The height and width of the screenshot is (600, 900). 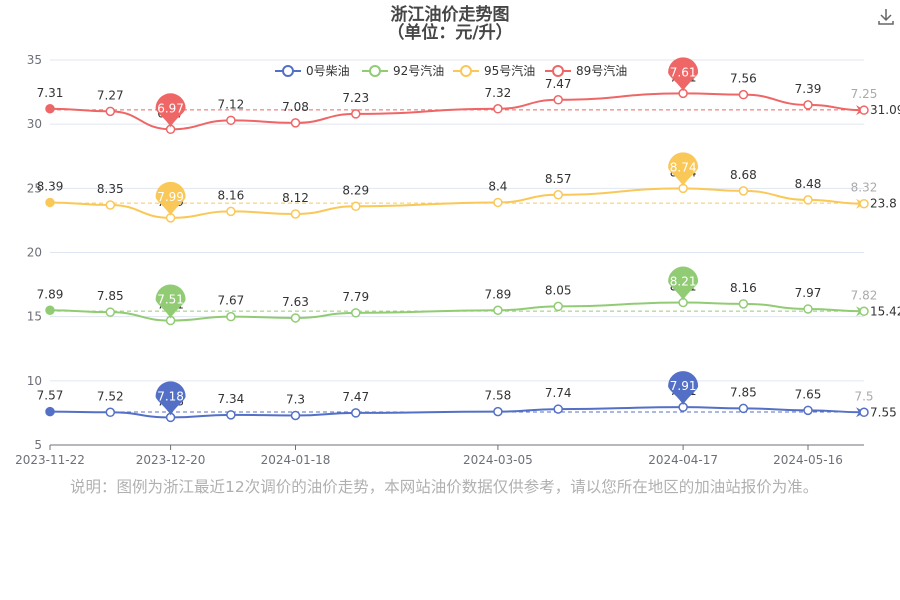 What do you see at coordinates (34, 253) in the screenshot?
I see `y-tick-label: 20` at bounding box center [34, 253].